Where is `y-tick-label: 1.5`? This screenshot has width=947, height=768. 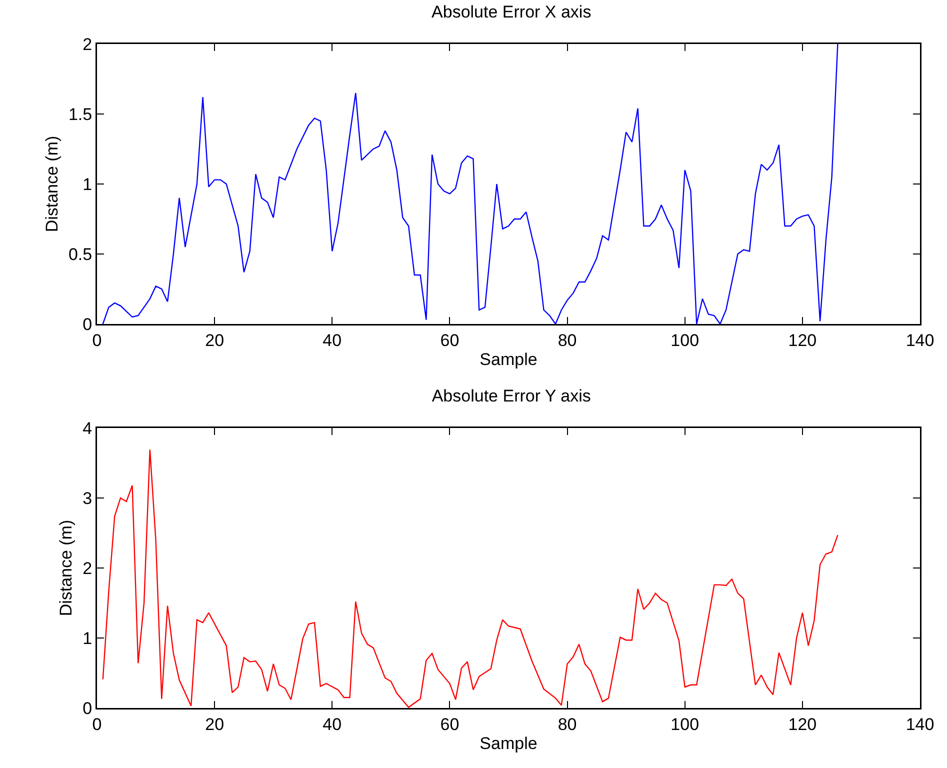
y-tick-label: 1.5 is located at coordinates (80, 114).